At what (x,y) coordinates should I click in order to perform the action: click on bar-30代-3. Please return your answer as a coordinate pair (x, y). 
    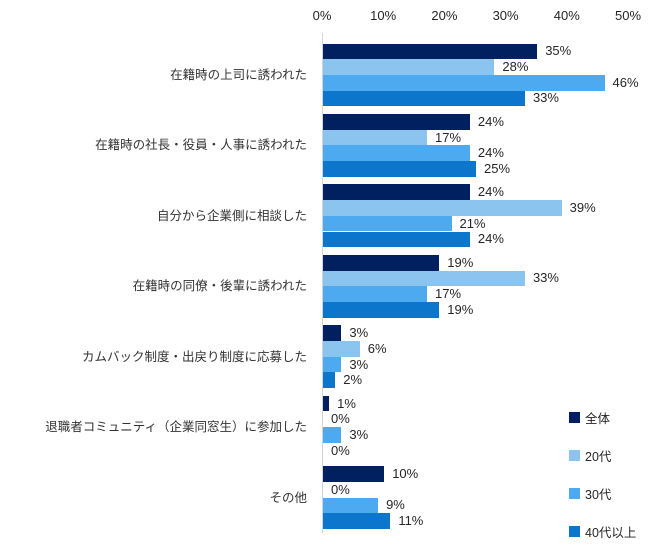
    Looking at the image, I should click on (375, 294).